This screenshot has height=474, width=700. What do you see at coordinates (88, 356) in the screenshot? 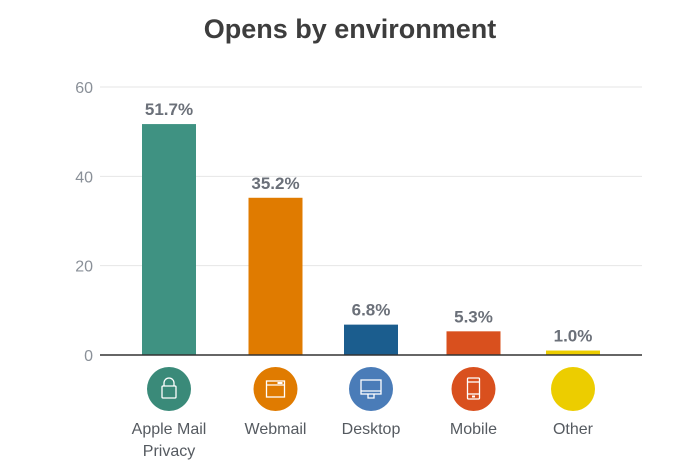
I see `y-tick-label: 0` at bounding box center [88, 356].